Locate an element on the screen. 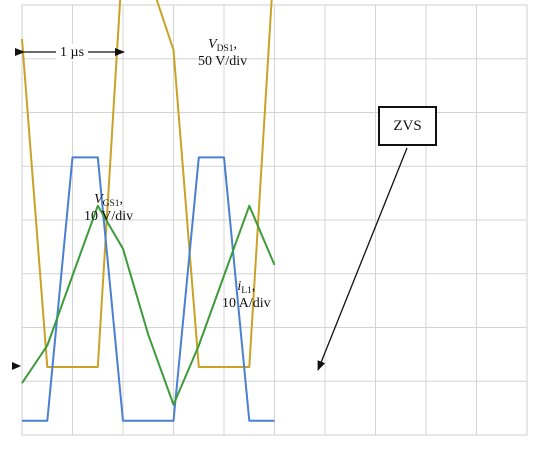 This screenshot has height=457, width=550. zvs-annotation-box: ZVS is located at coordinates (407, 126).